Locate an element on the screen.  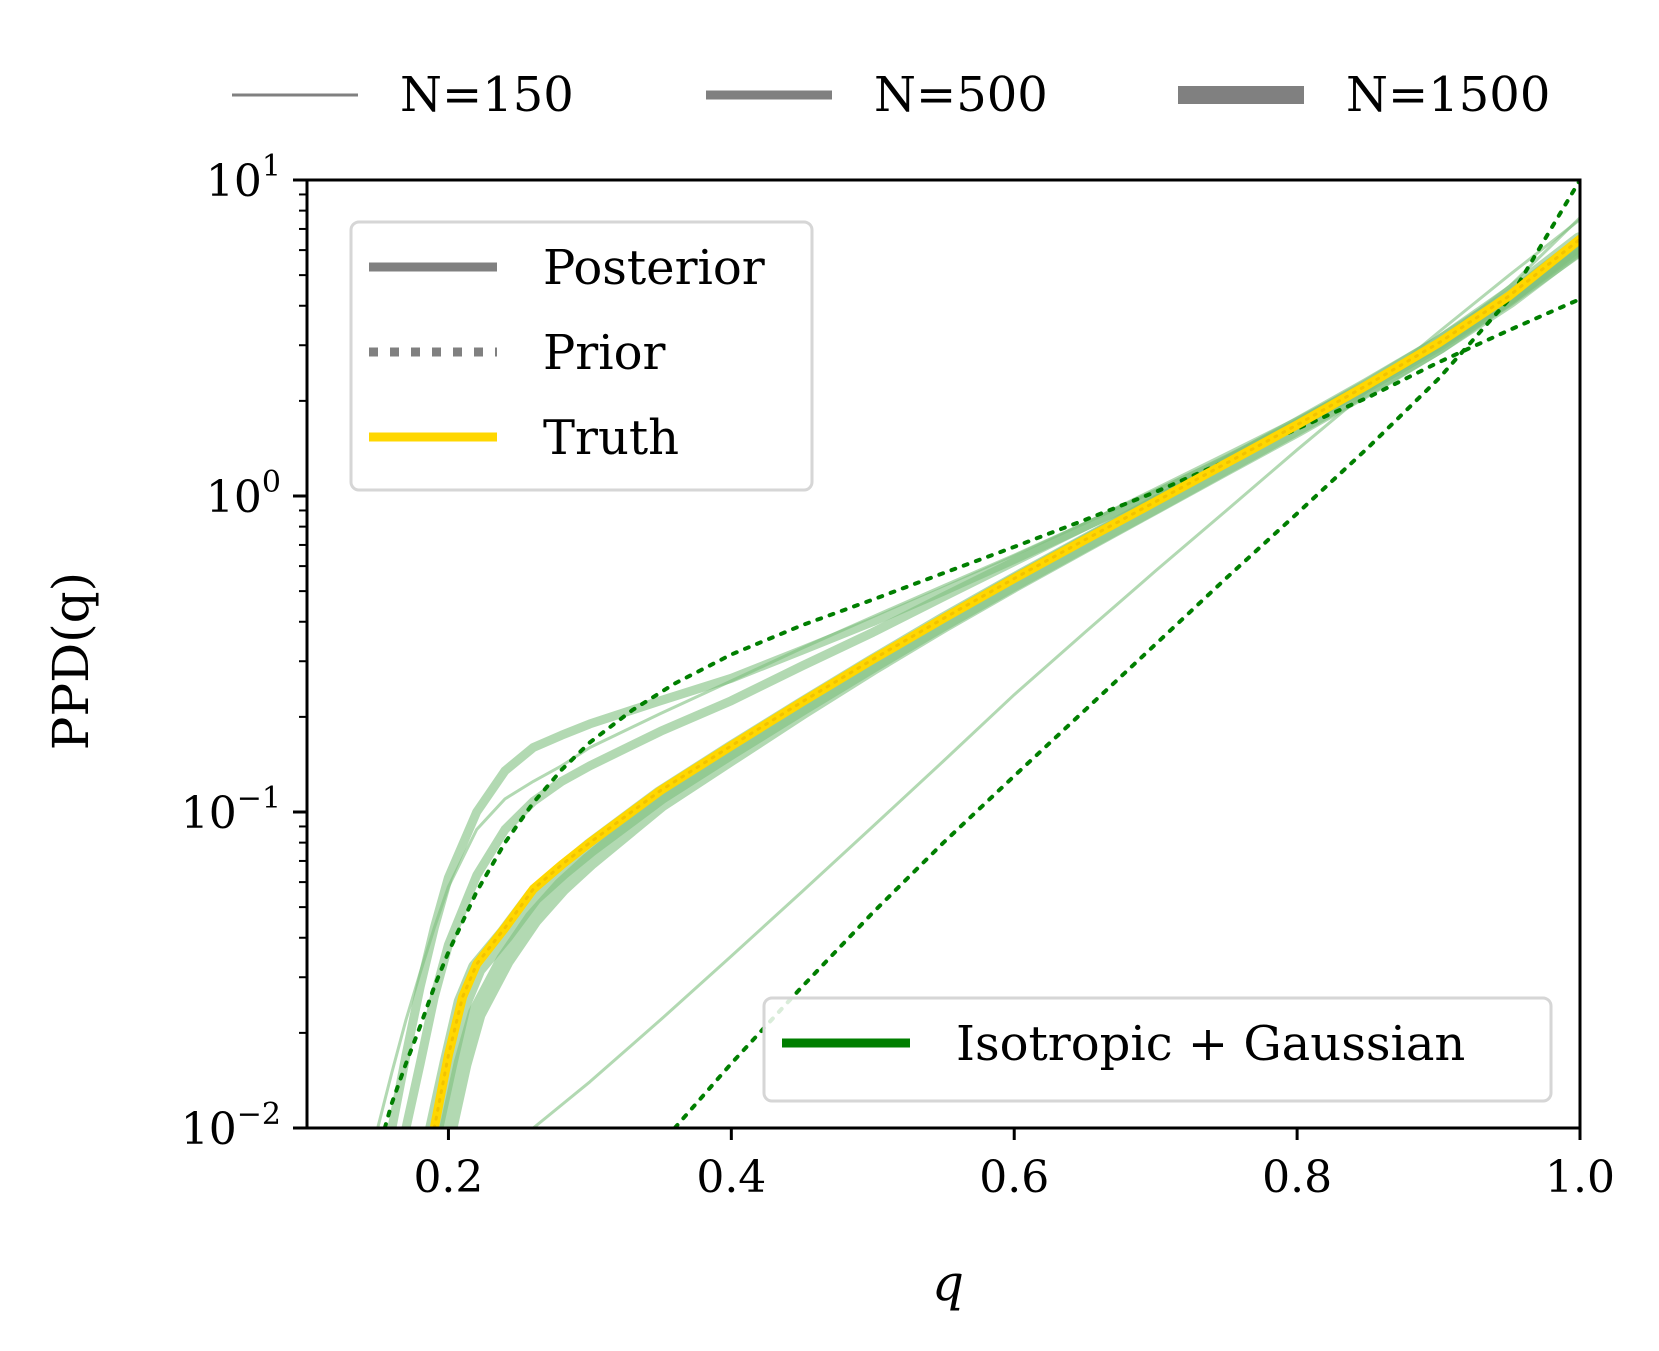
size-legend-label: N=500 is located at coordinates (961, 95).